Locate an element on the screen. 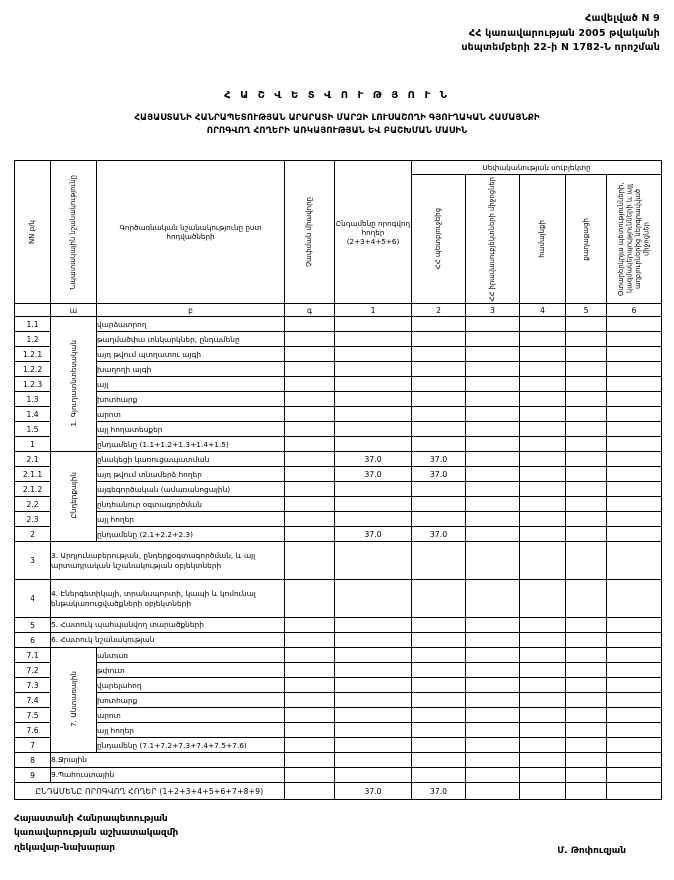 The width and height of the screenshot is (674, 880). row-label: ընդամենը (1.1+1.2+1.3+1.4+1.5) is located at coordinates (190, 444).